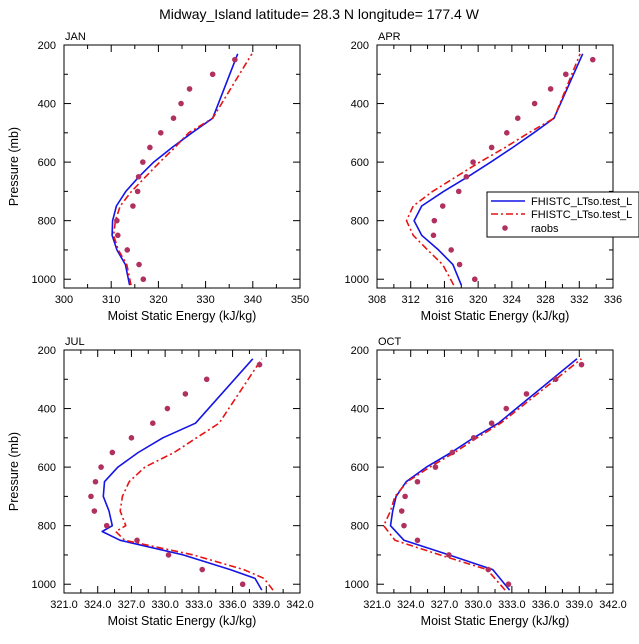 This screenshot has height=644, width=639. What do you see at coordinates (44, 280) in the screenshot?
I see `y-tick-label: 1000` at bounding box center [44, 280].